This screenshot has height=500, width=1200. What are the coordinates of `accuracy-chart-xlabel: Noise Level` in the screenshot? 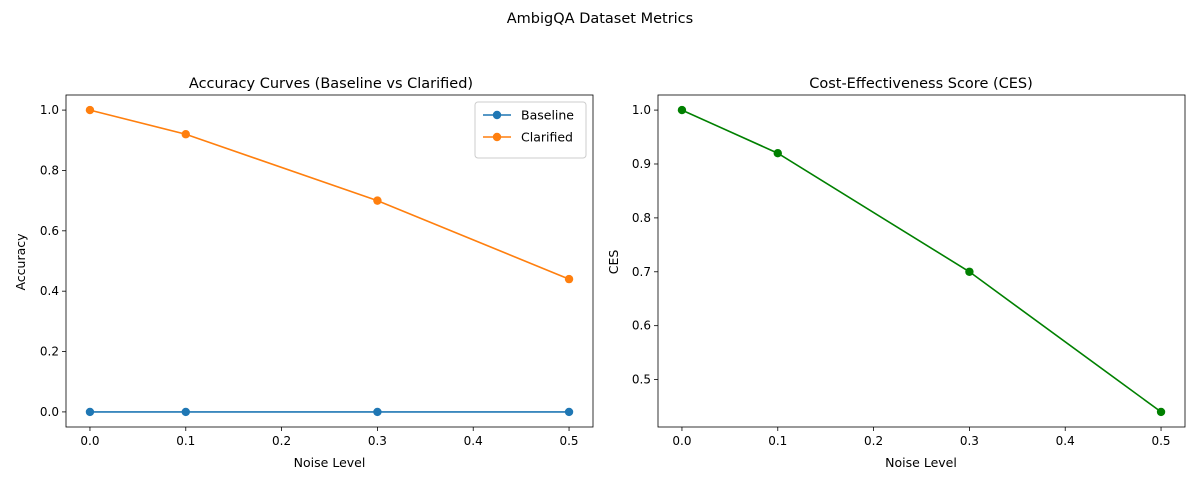 It's located at (330, 462).